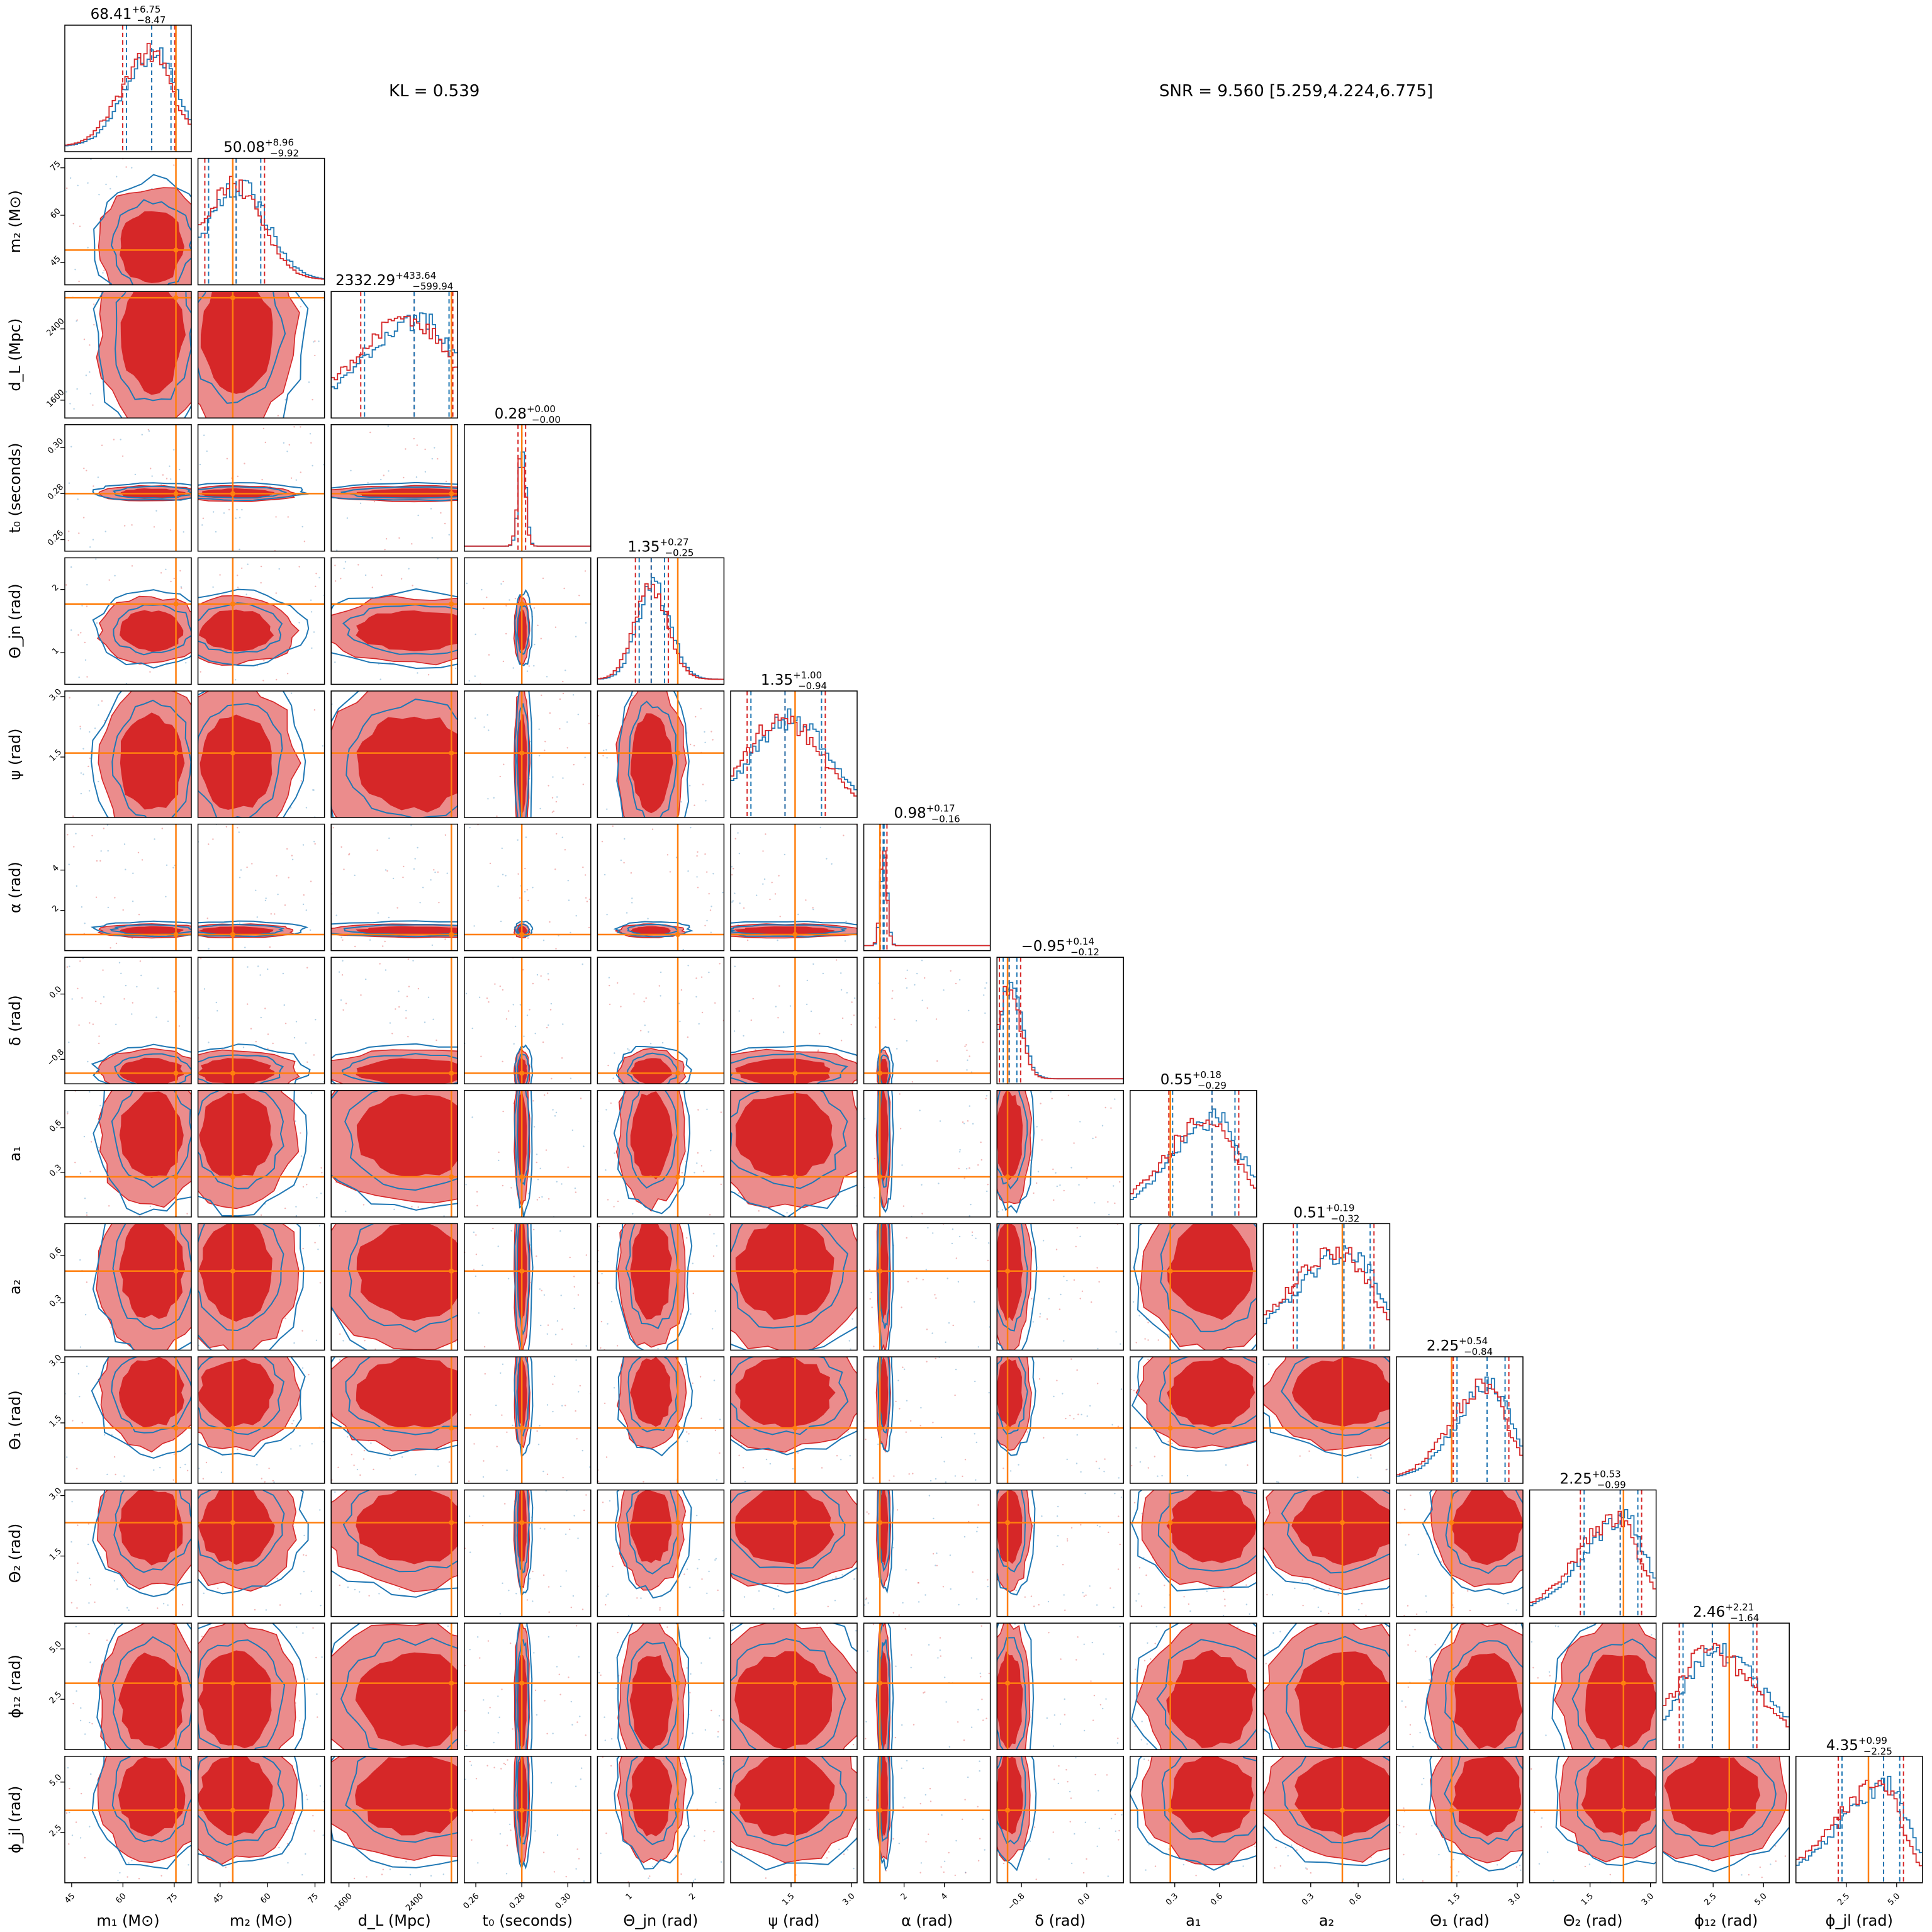  What do you see at coordinates (394, 1920) in the screenshot?
I see `x-axis-label-2: d_L (Mpc)` at bounding box center [394, 1920].